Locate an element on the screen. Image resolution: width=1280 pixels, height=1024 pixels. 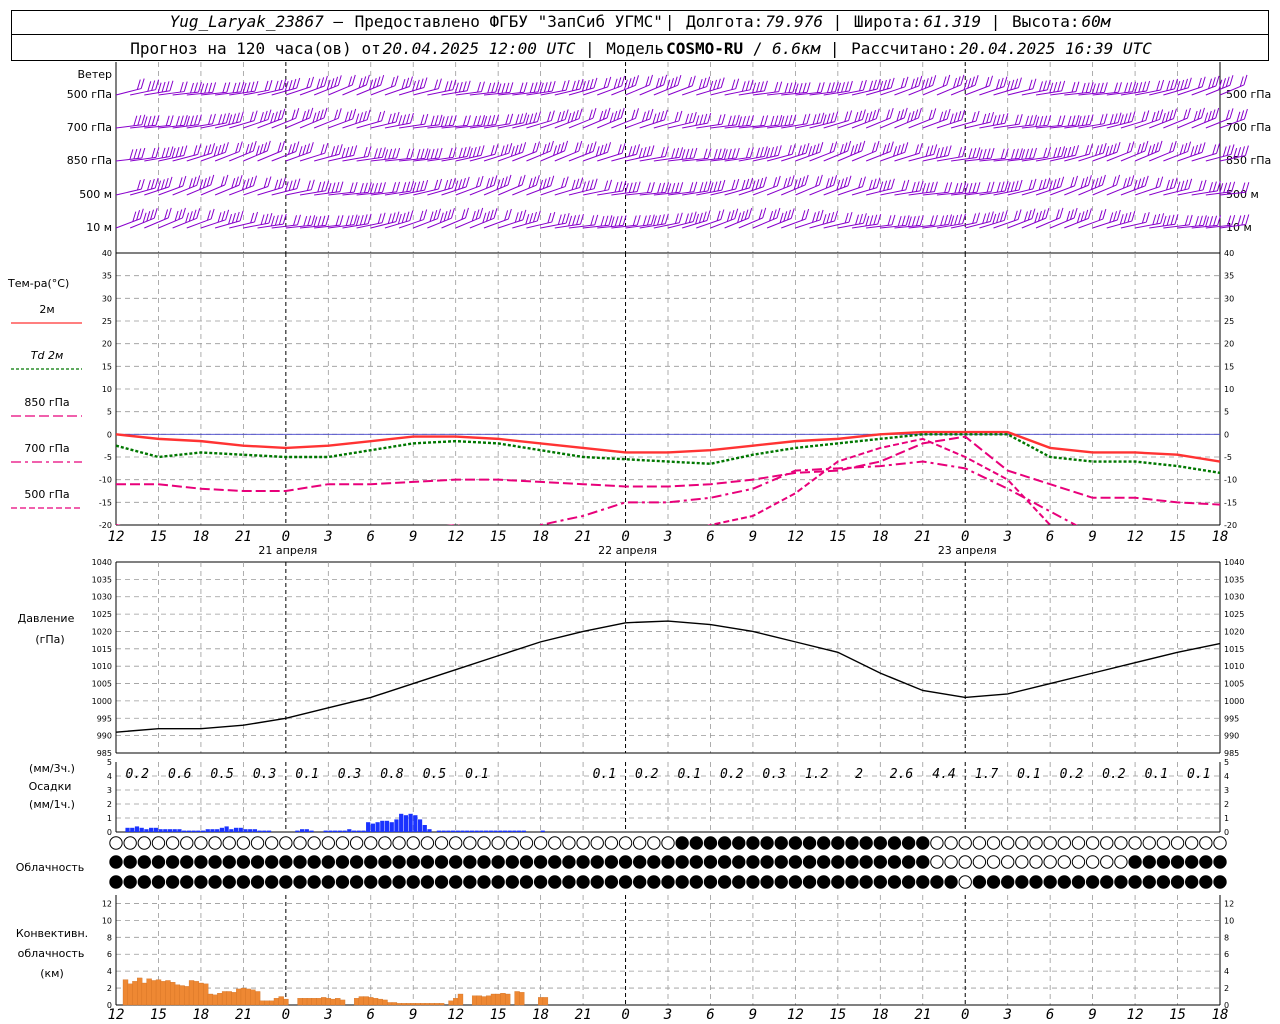
precip-3h-value: 0.2 is located at coordinates (1114, 774).